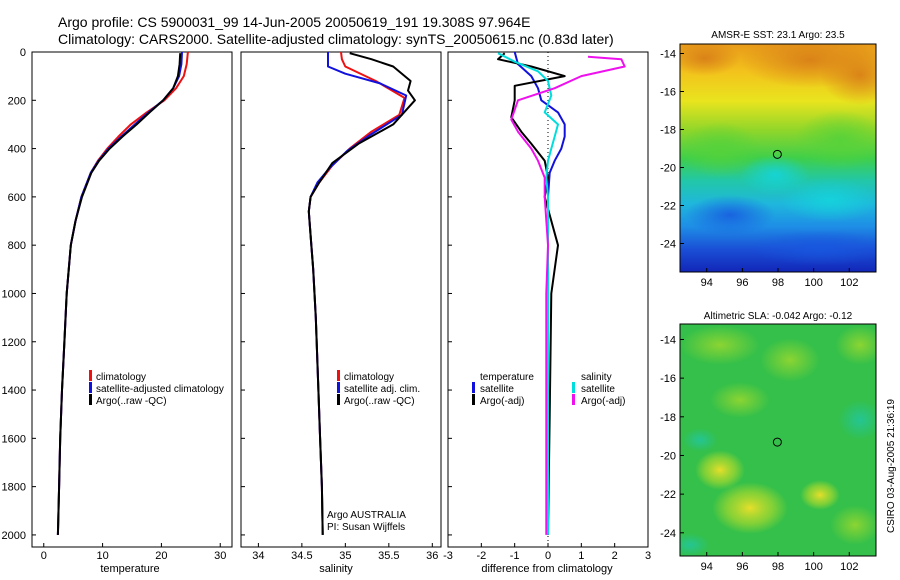  I want to click on legend-label-sal-argo: Argo(-adj), so click(603, 401).